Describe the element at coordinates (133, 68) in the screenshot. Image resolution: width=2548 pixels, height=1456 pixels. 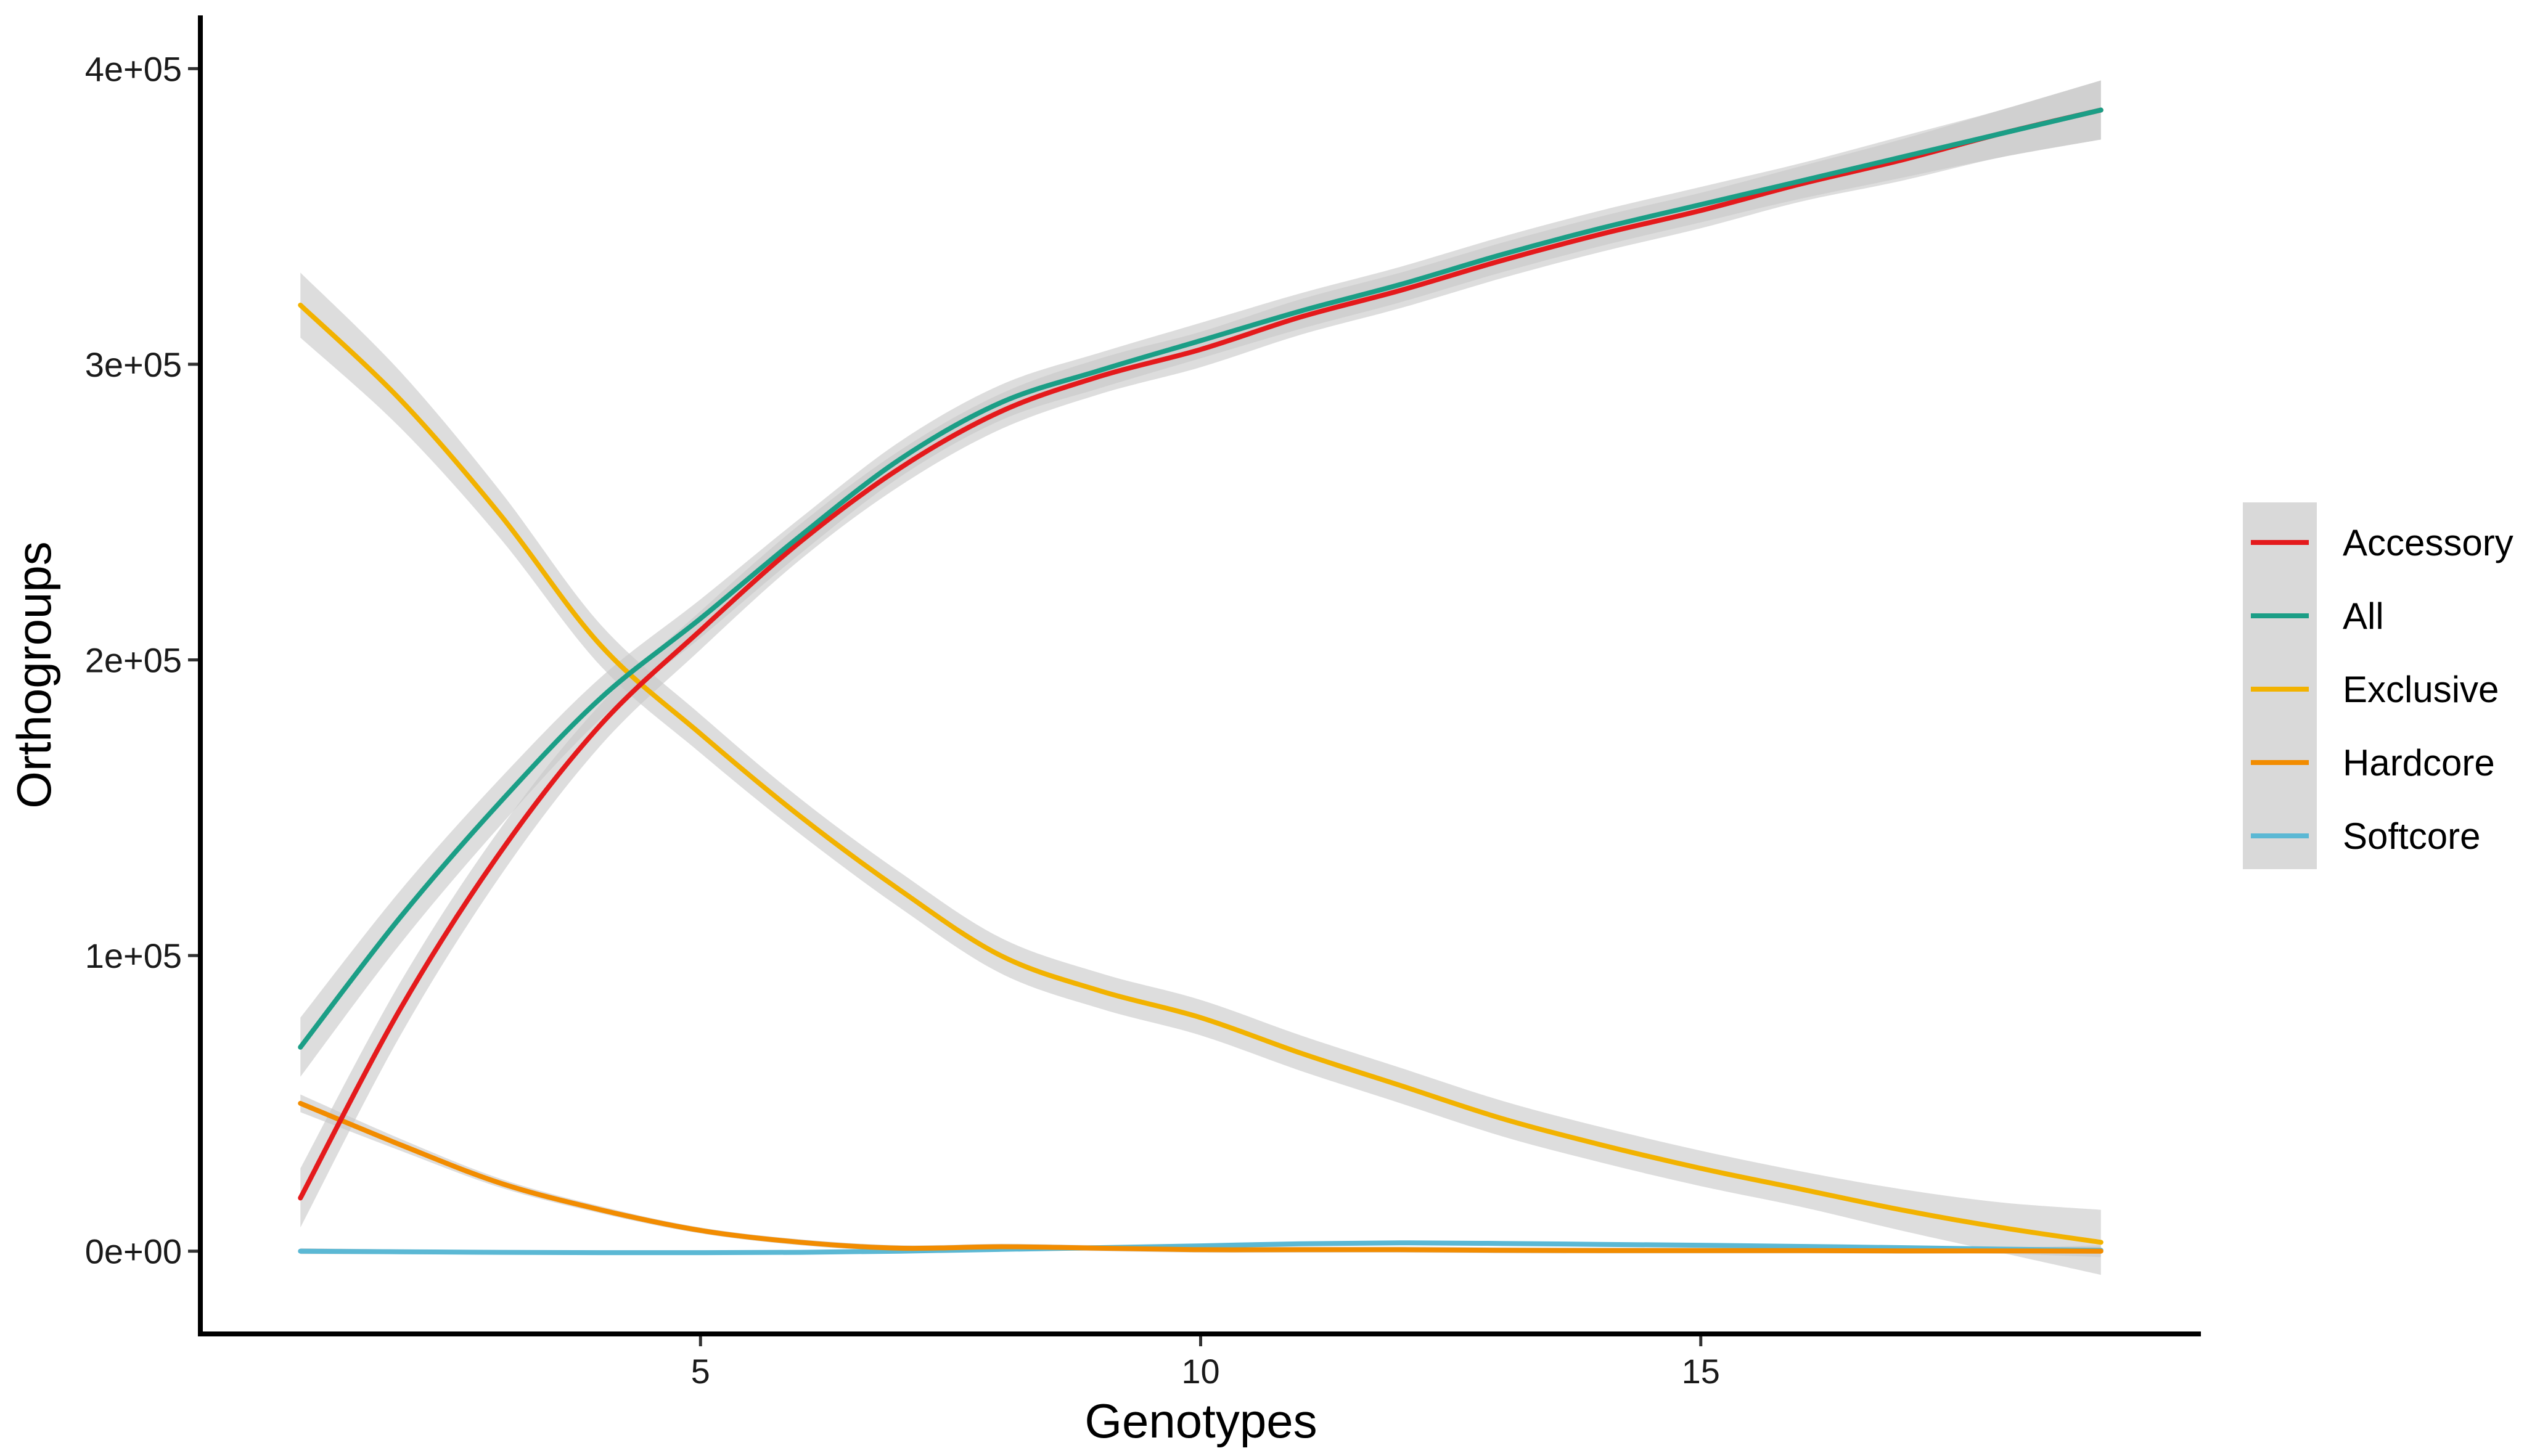
I see `y-tick-label: 4e+05` at that location.